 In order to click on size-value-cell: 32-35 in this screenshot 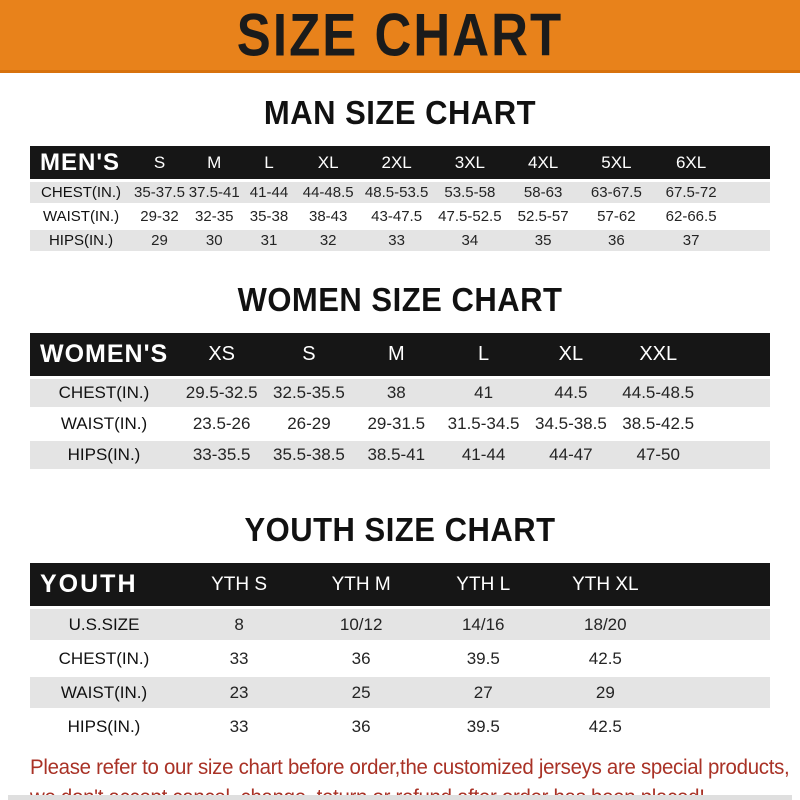, I will do `click(214, 216)`.